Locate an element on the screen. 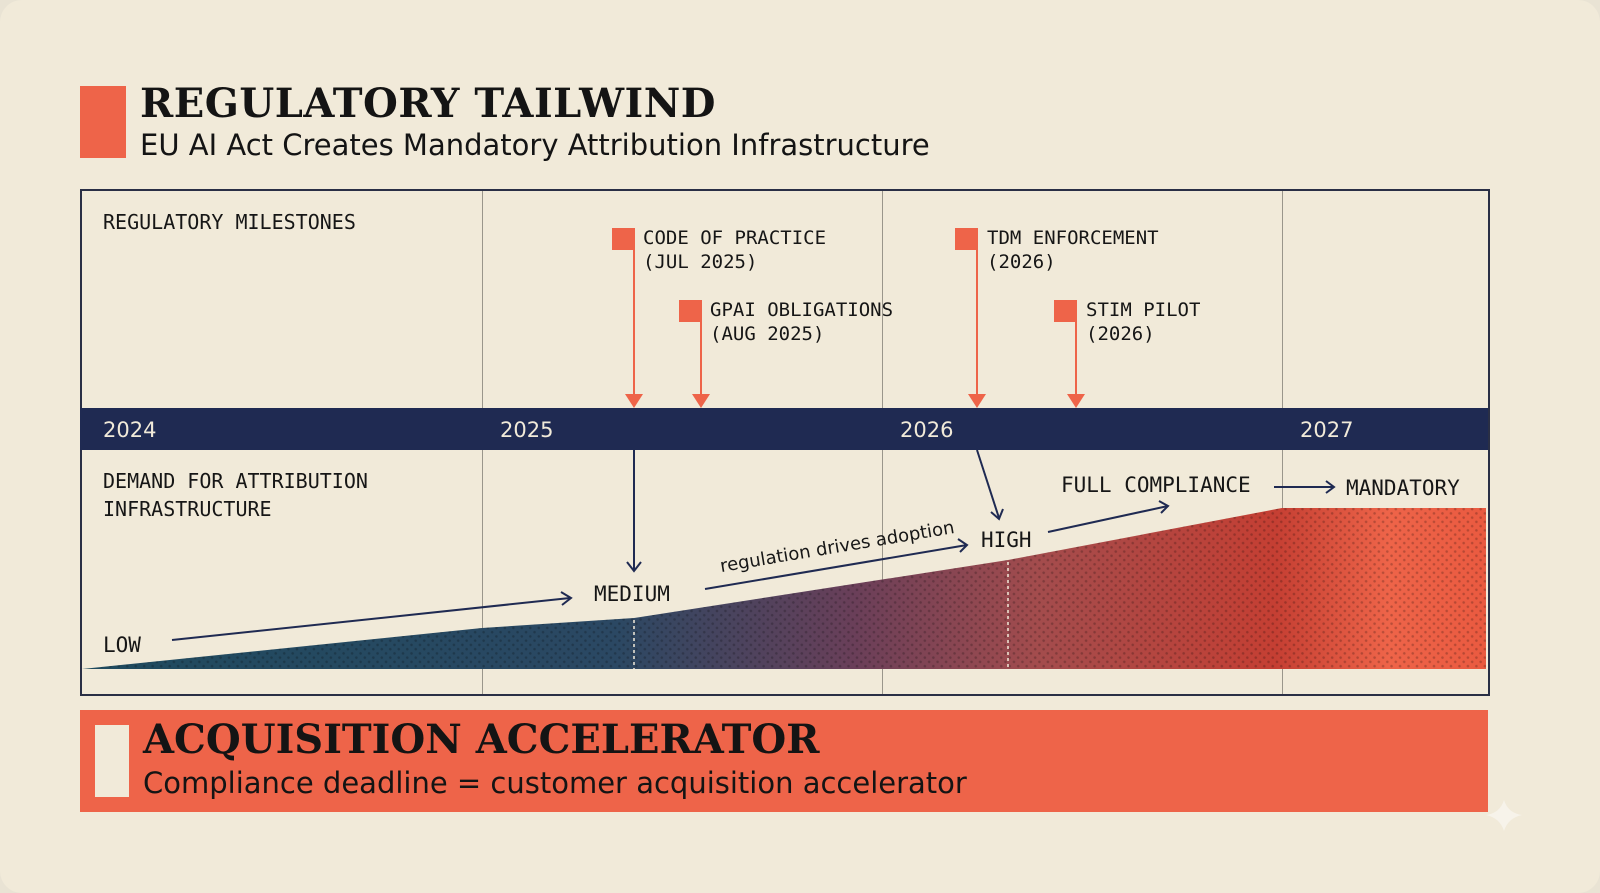  milestone-date: (AUG 2025) is located at coordinates (767, 334).